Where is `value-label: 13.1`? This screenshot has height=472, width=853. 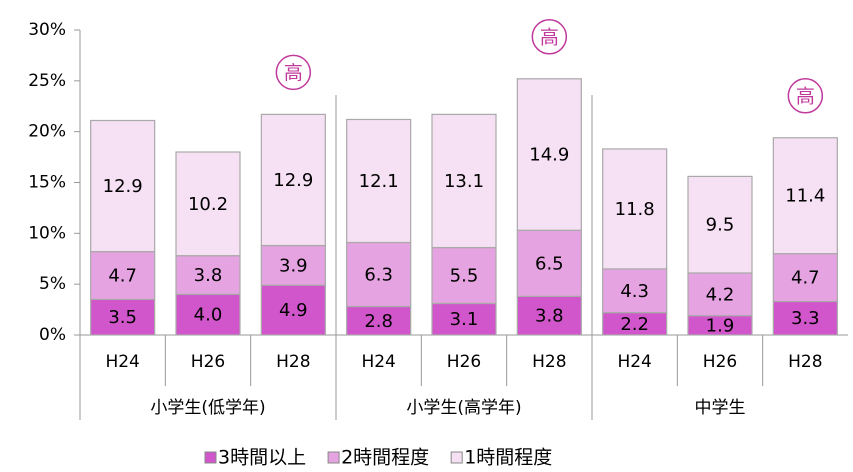
value-label: 13.1 is located at coordinates (464, 181).